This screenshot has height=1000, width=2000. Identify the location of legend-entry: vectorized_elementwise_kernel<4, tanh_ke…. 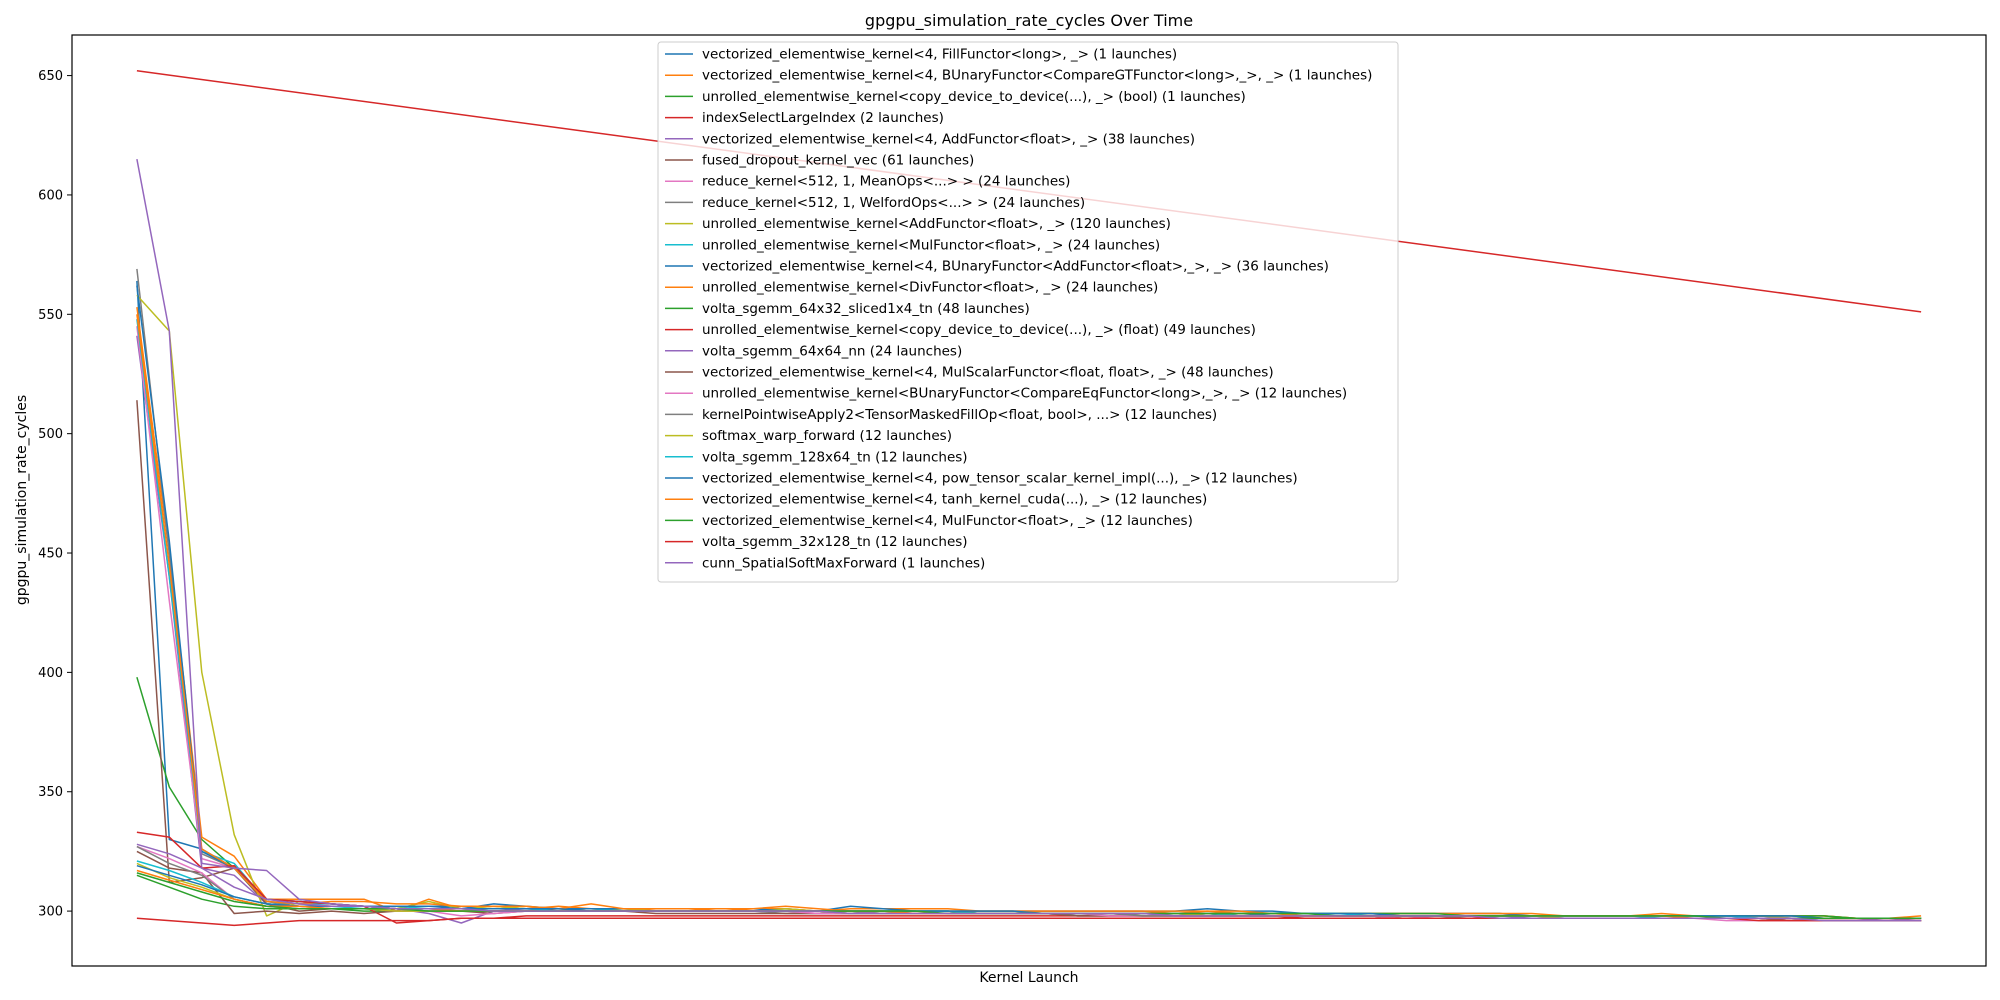
(954, 500).